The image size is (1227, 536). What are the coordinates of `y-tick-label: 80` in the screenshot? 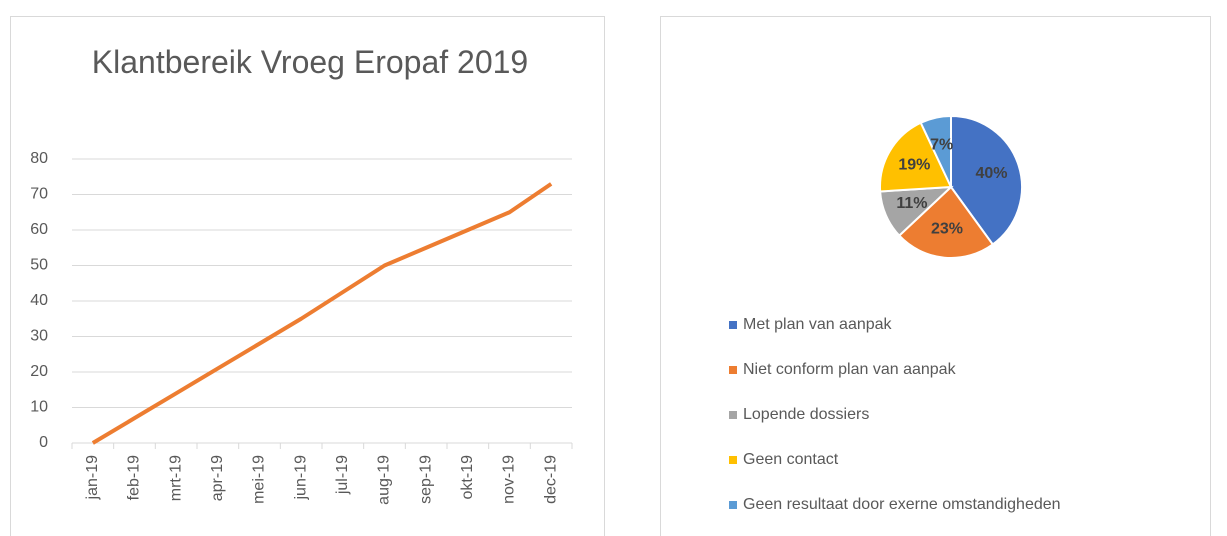 It's located at (39, 158).